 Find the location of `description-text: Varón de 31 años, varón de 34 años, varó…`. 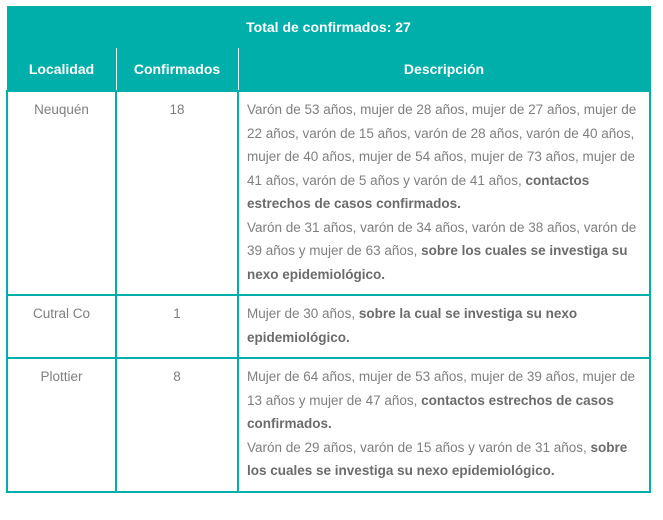

description-text: Varón de 31 años, varón de 34 años, varó… is located at coordinates (442, 239).